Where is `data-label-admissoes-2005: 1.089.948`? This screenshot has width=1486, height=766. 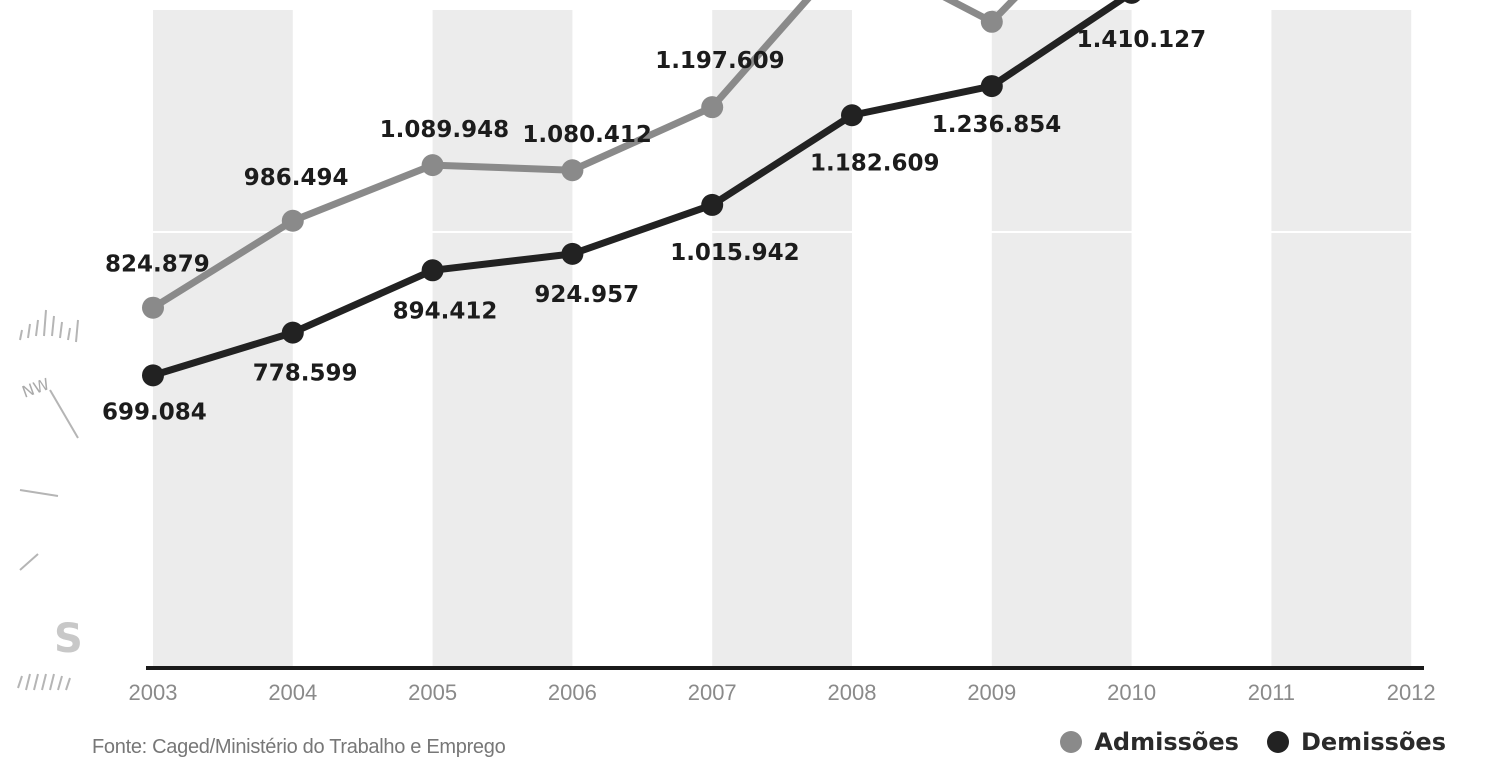
data-label-admissoes-2005: 1.089.948 is located at coordinates (445, 130).